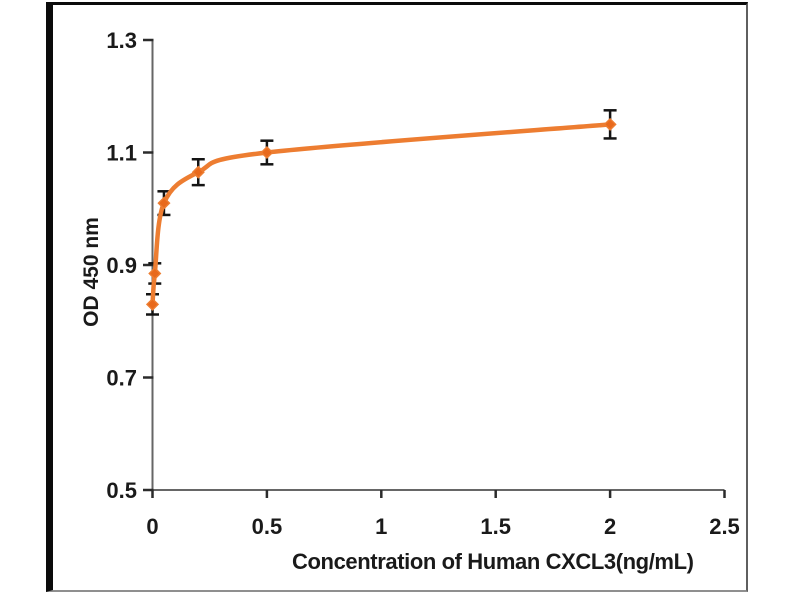 The height and width of the screenshot is (600, 800). Describe the element at coordinates (495, 526) in the screenshot. I see `x-tick-label: 1.5` at that location.